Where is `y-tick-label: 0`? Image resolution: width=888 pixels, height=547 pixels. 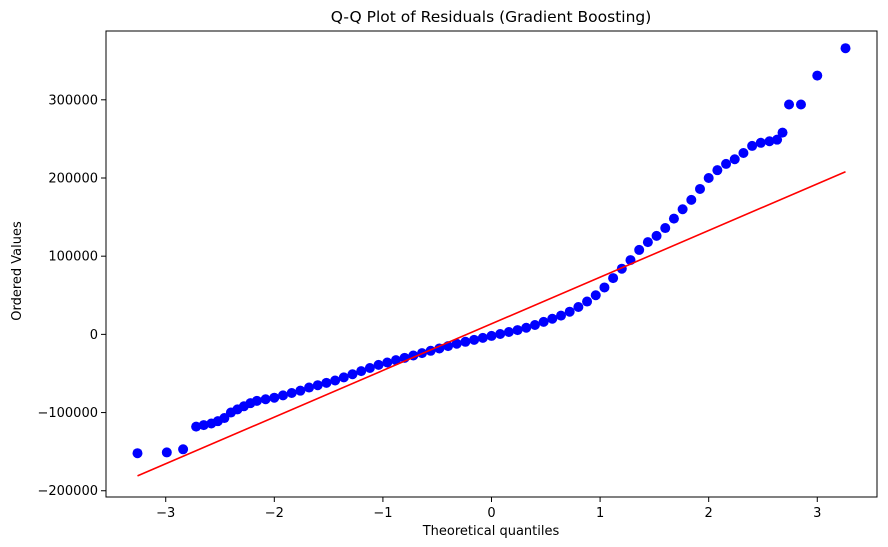 y-tick-label: 0 is located at coordinates (94, 335).